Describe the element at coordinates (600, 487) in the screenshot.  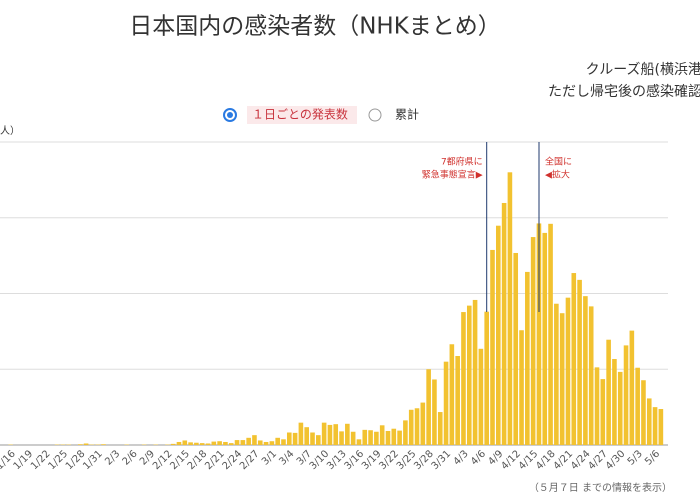
I see `footnote: （５月７日 までの情報を表示）` at that location.